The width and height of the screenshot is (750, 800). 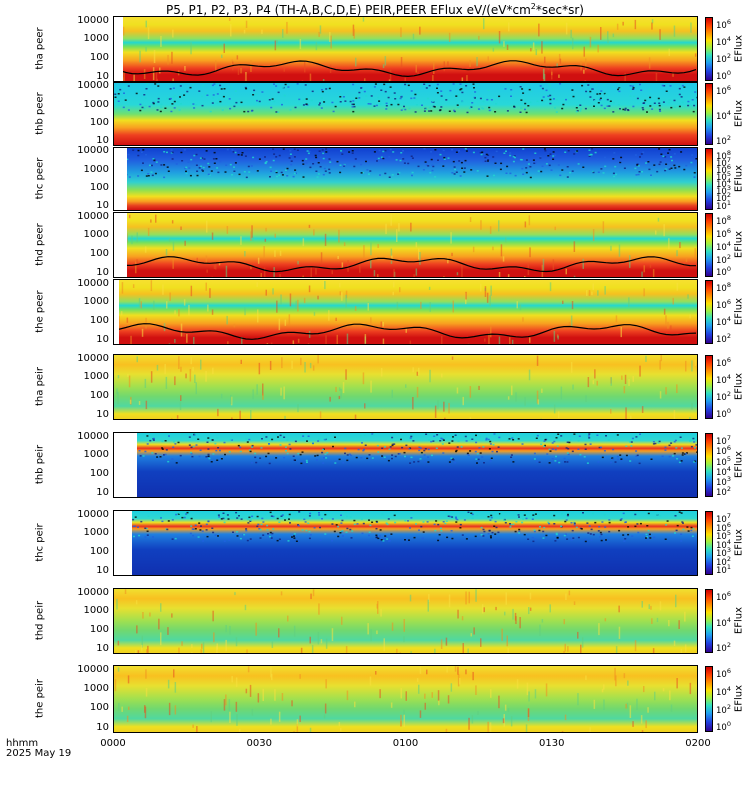 What do you see at coordinates (99, 58) in the screenshot?
I see `y-tick-label: 100` at bounding box center [99, 58].